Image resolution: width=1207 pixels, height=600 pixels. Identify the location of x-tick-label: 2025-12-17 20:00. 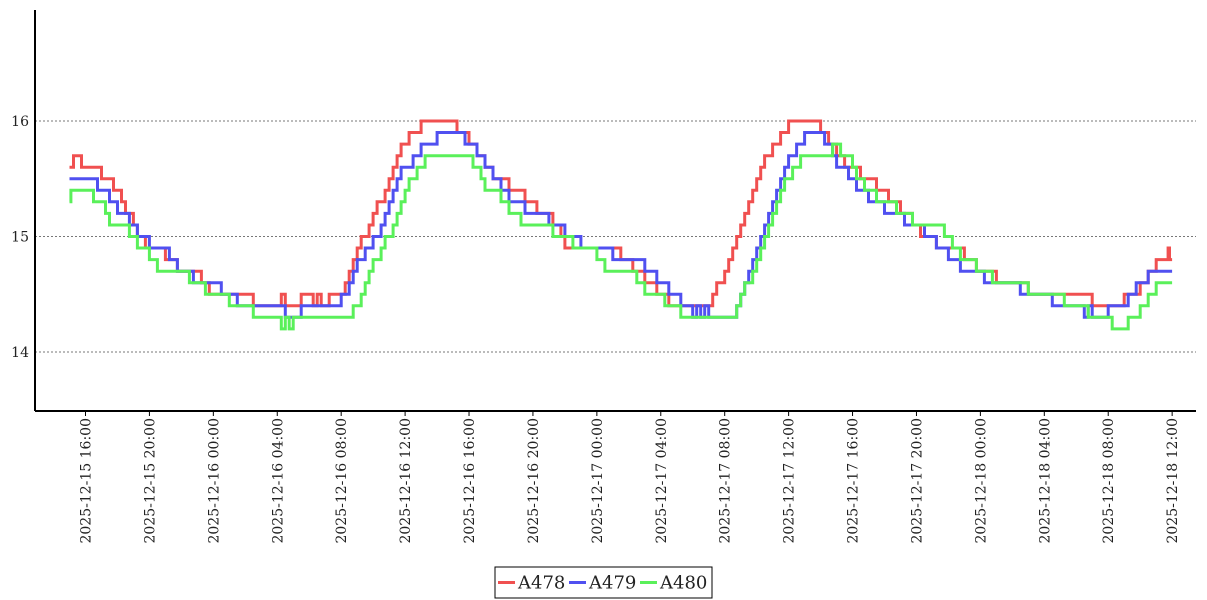
(917, 481).